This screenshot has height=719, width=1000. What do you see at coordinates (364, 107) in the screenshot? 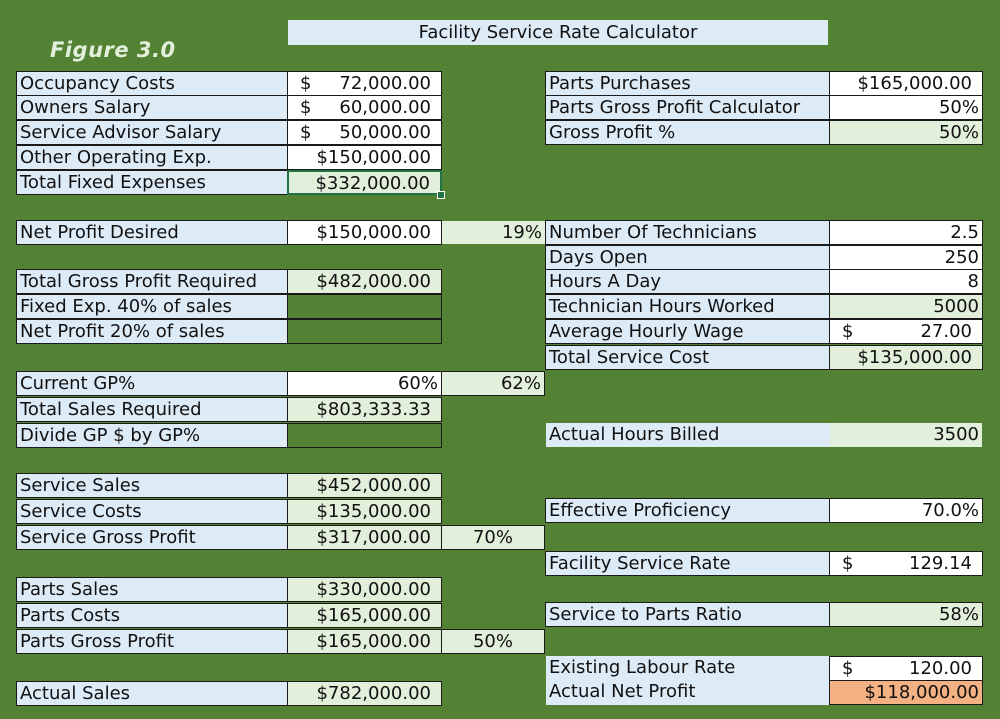
I see `value-owners-salary: $60,000.00` at bounding box center [364, 107].